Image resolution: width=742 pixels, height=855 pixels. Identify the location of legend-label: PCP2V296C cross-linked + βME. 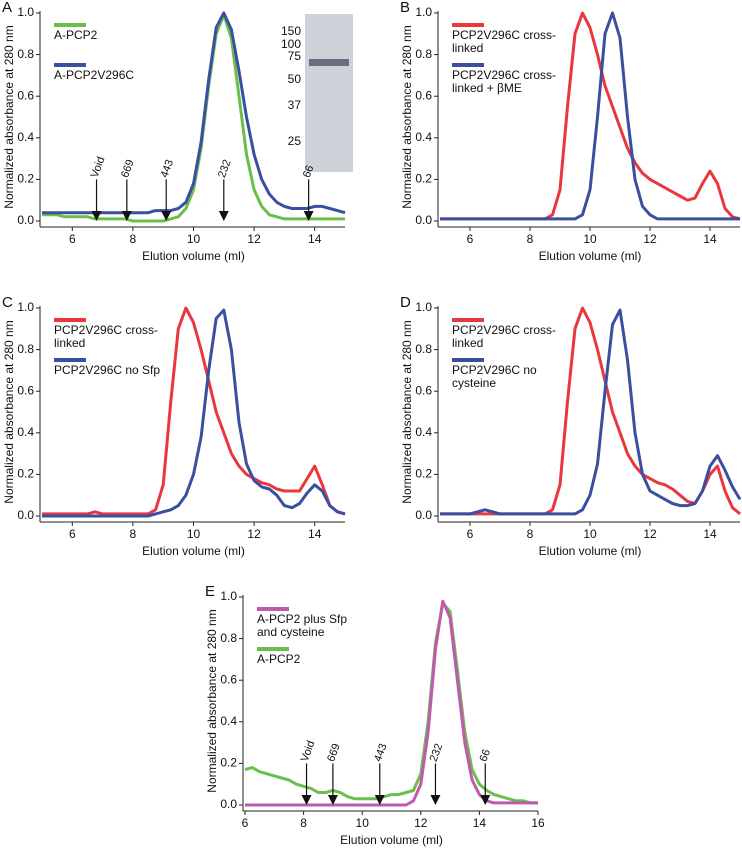
(504, 82).